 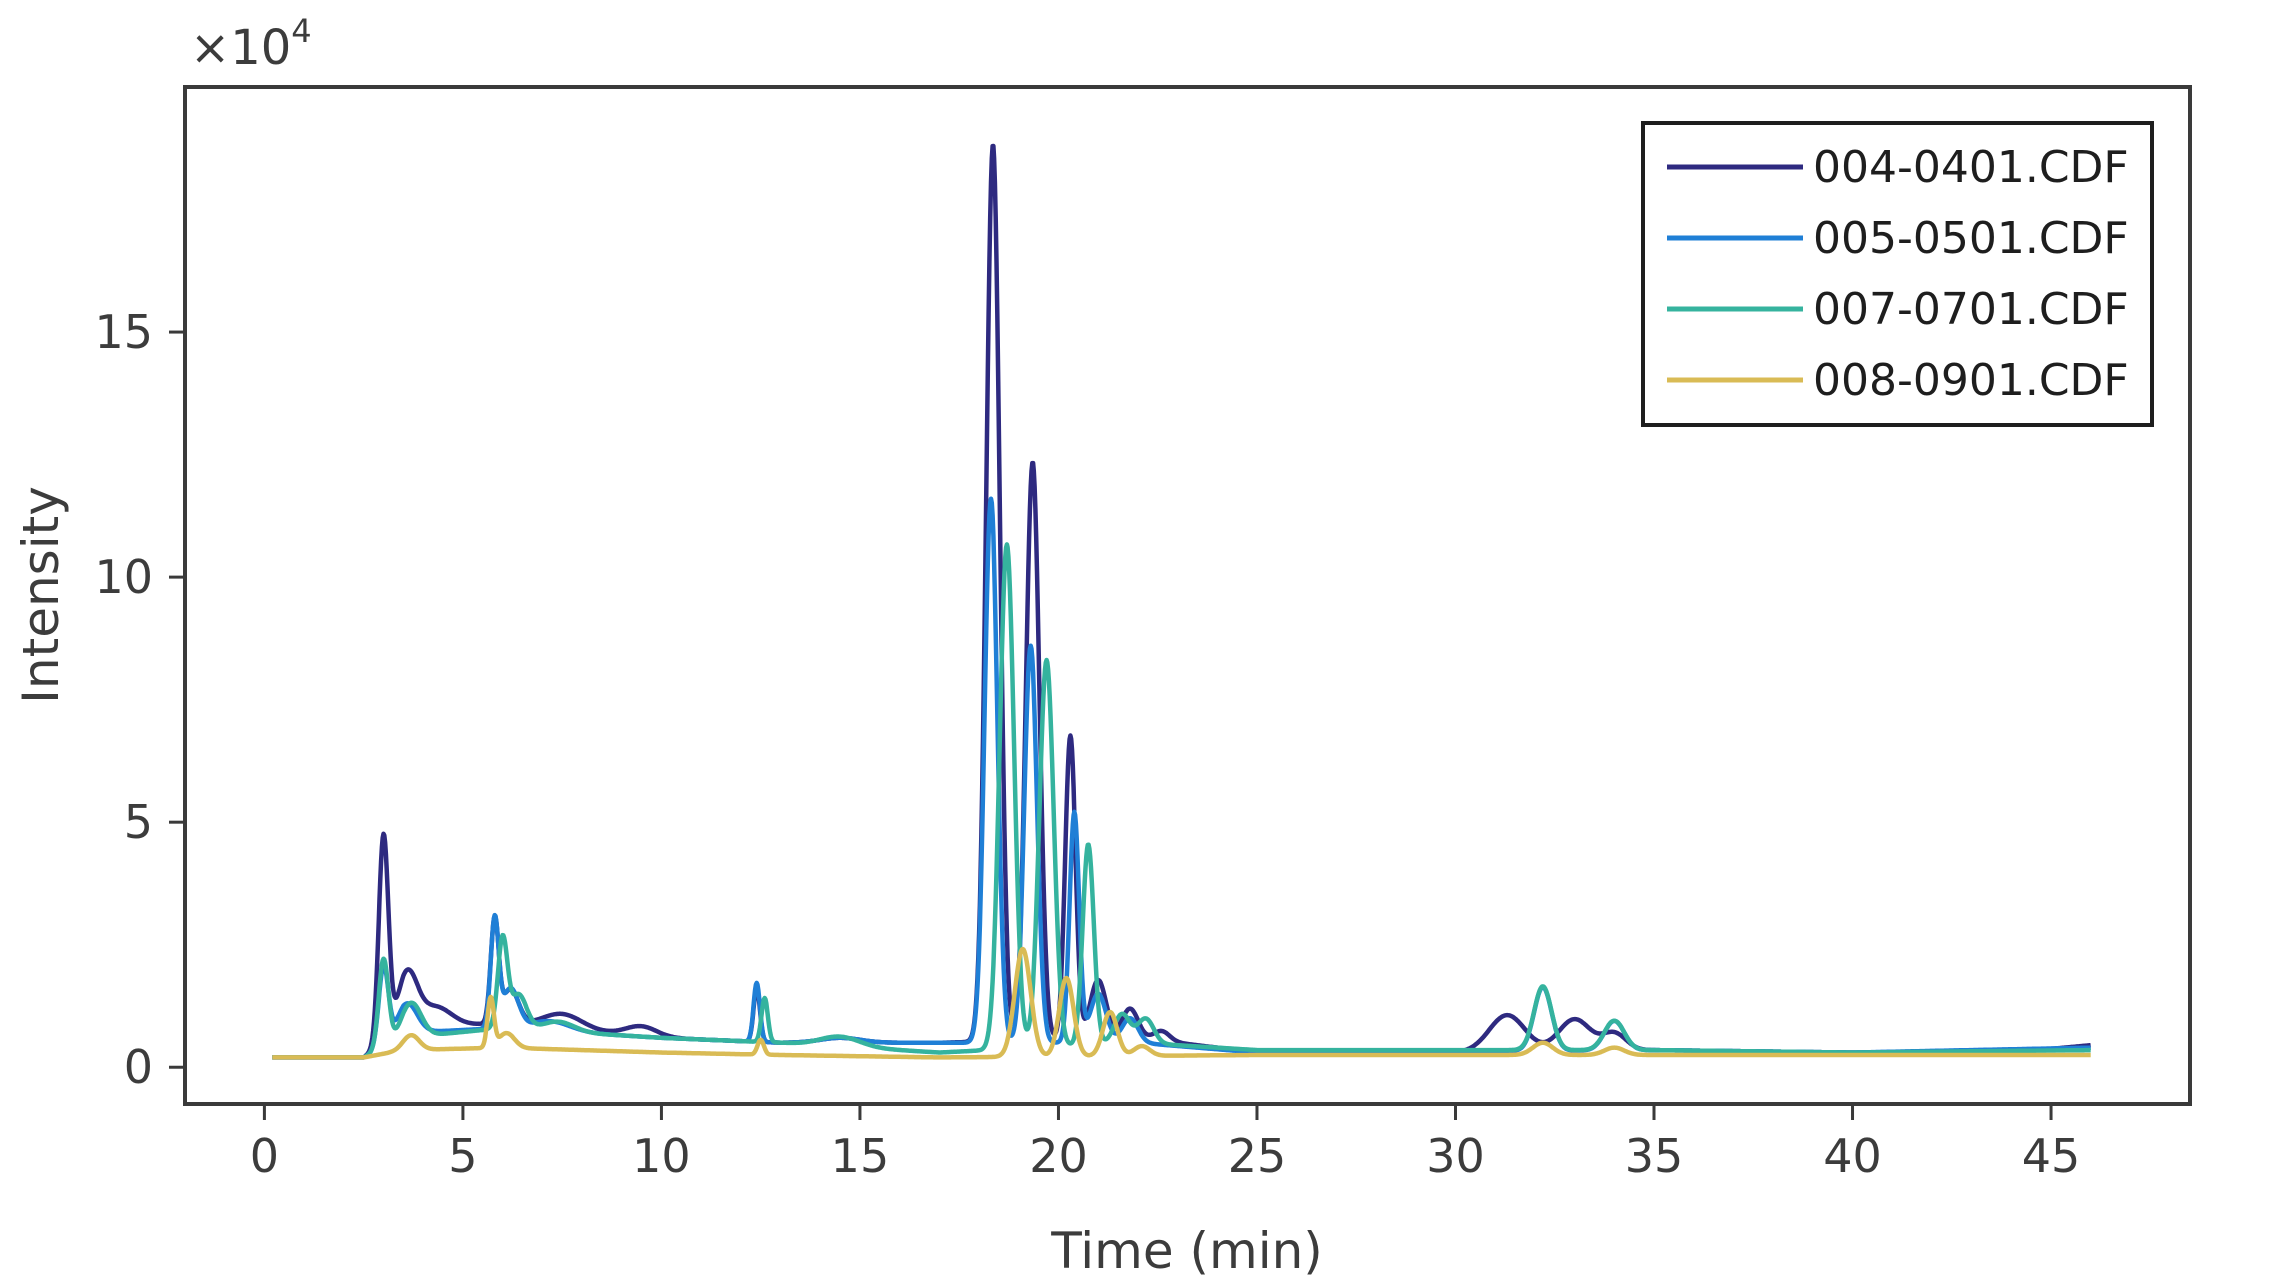 I want to click on y-multiplier-exponent: 4, so click(x=301, y=31).